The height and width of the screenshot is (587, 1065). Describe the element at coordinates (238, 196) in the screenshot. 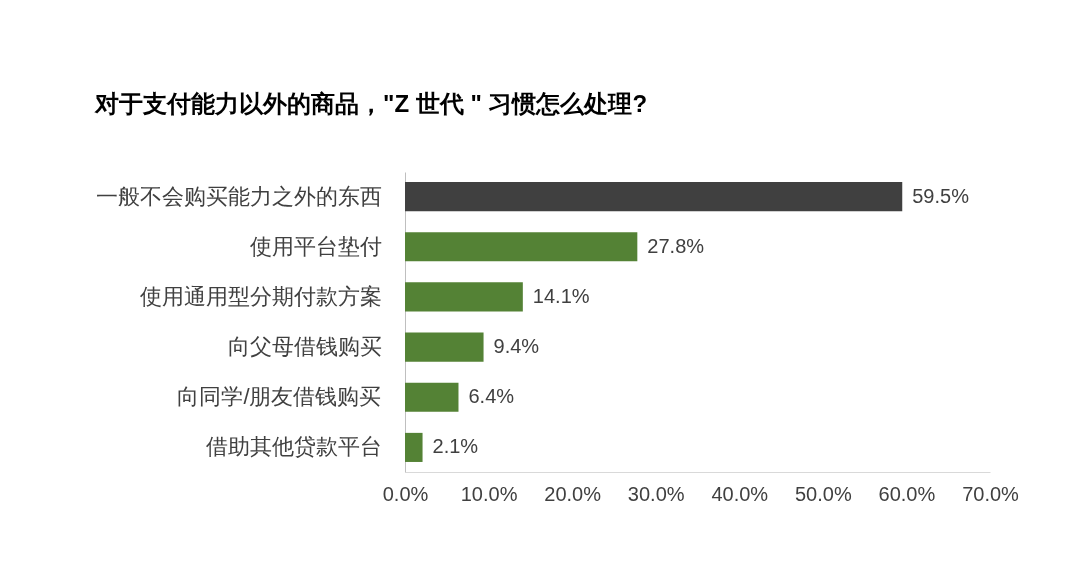

I see `y-tick-label: 一般不会购买能力之外的东西` at that location.